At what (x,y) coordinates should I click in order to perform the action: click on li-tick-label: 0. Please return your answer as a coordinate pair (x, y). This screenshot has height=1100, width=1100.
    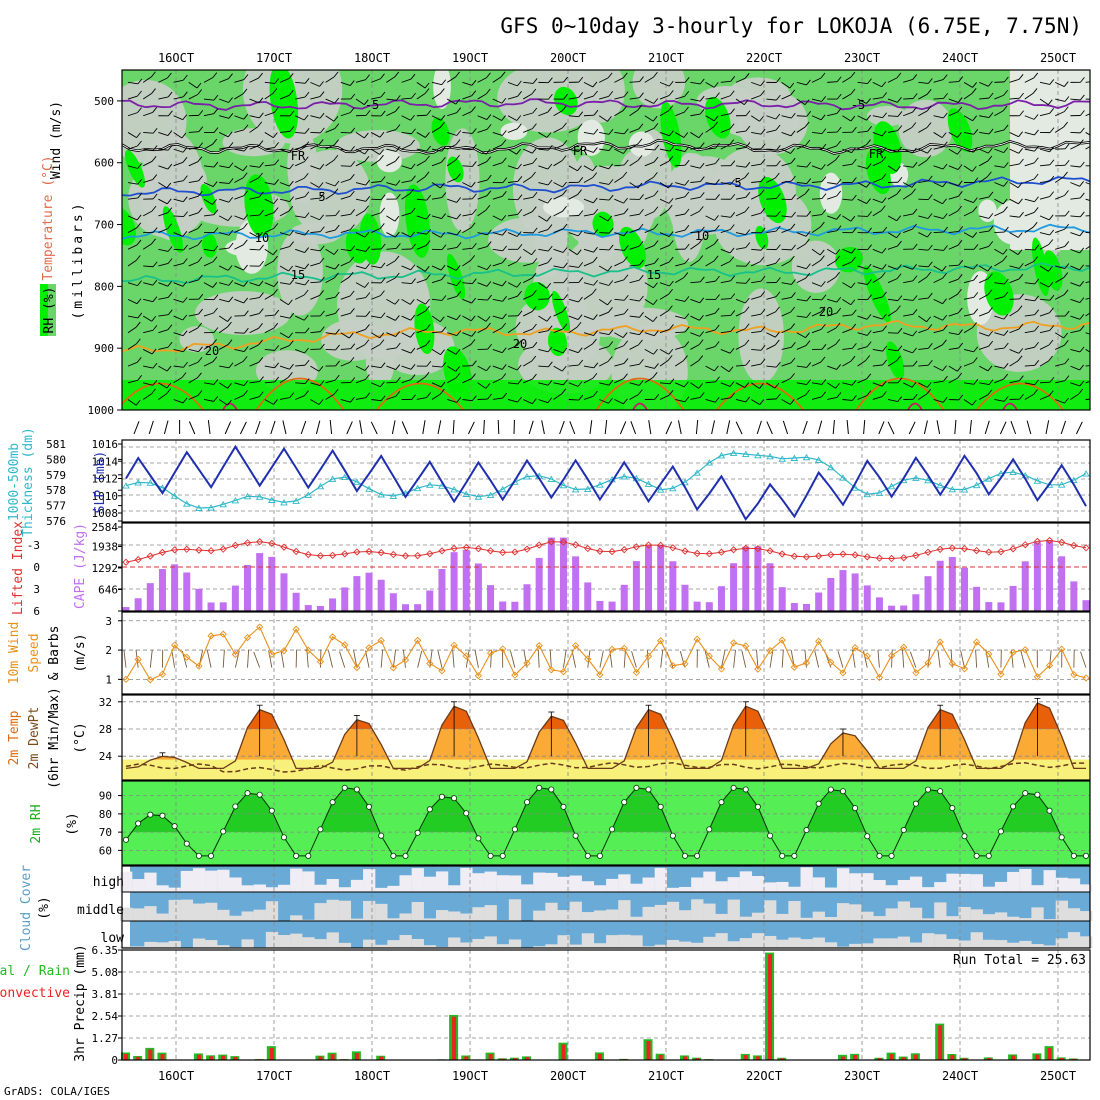
    Looking at the image, I should click on (36, 567).